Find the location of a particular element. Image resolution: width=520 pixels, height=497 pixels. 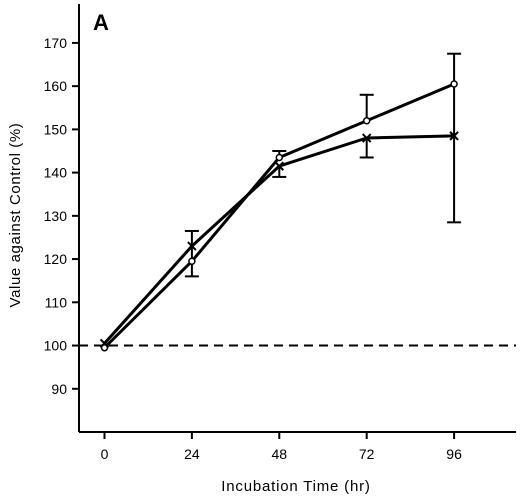

y-tick-label: 90 is located at coordinates (59, 389).